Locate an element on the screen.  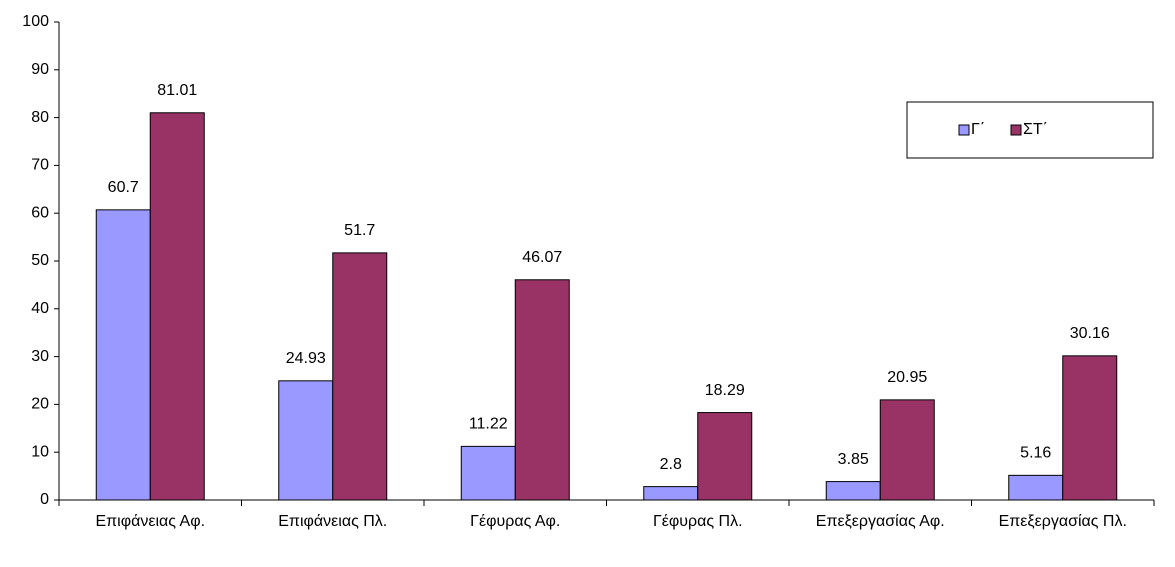
legend-box is located at coordinates (1030, 130).